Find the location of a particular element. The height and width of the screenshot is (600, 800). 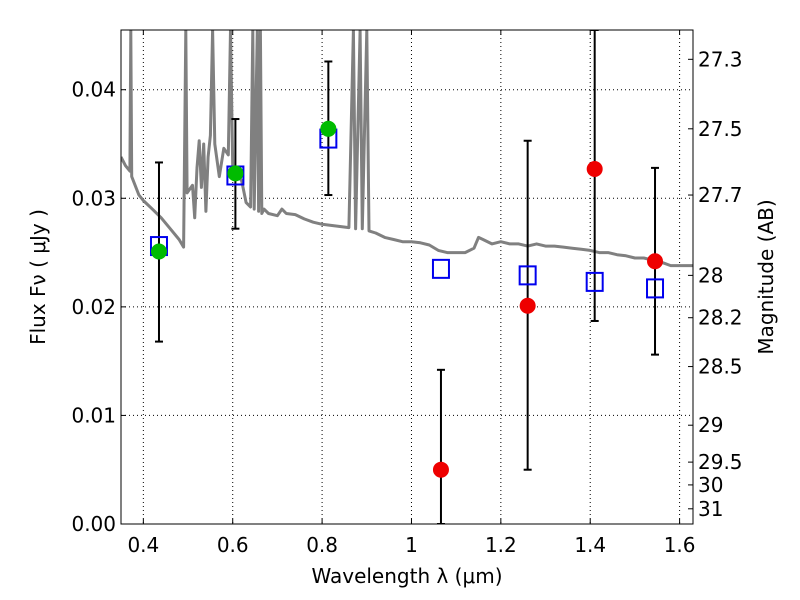

right-tick-label: 29.5 is located at coordinates (720, 462).